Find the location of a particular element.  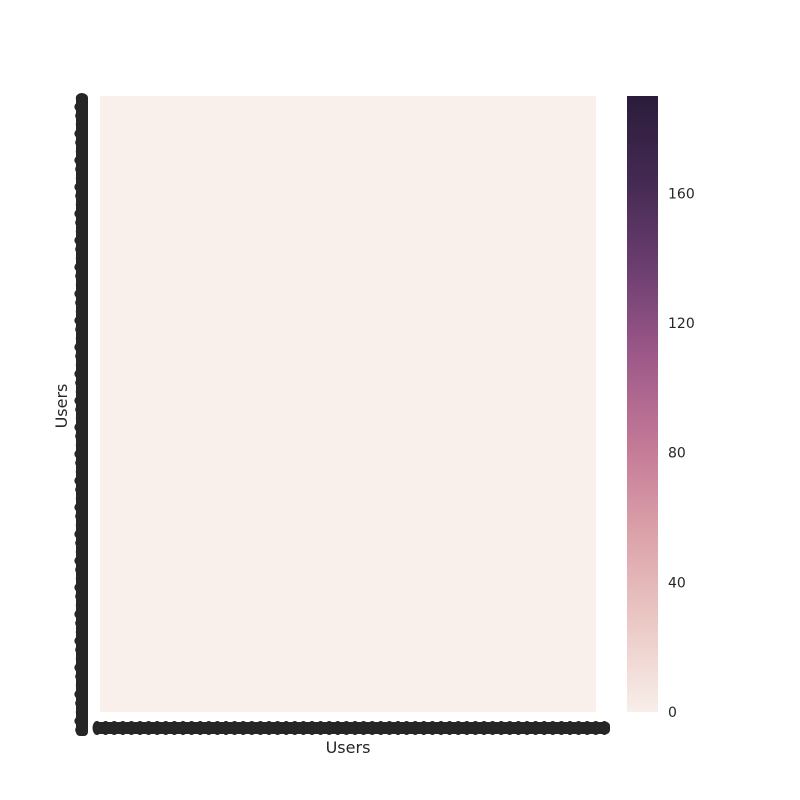

colorbar-tick-label: 120 is located at coordinates (681, 324).